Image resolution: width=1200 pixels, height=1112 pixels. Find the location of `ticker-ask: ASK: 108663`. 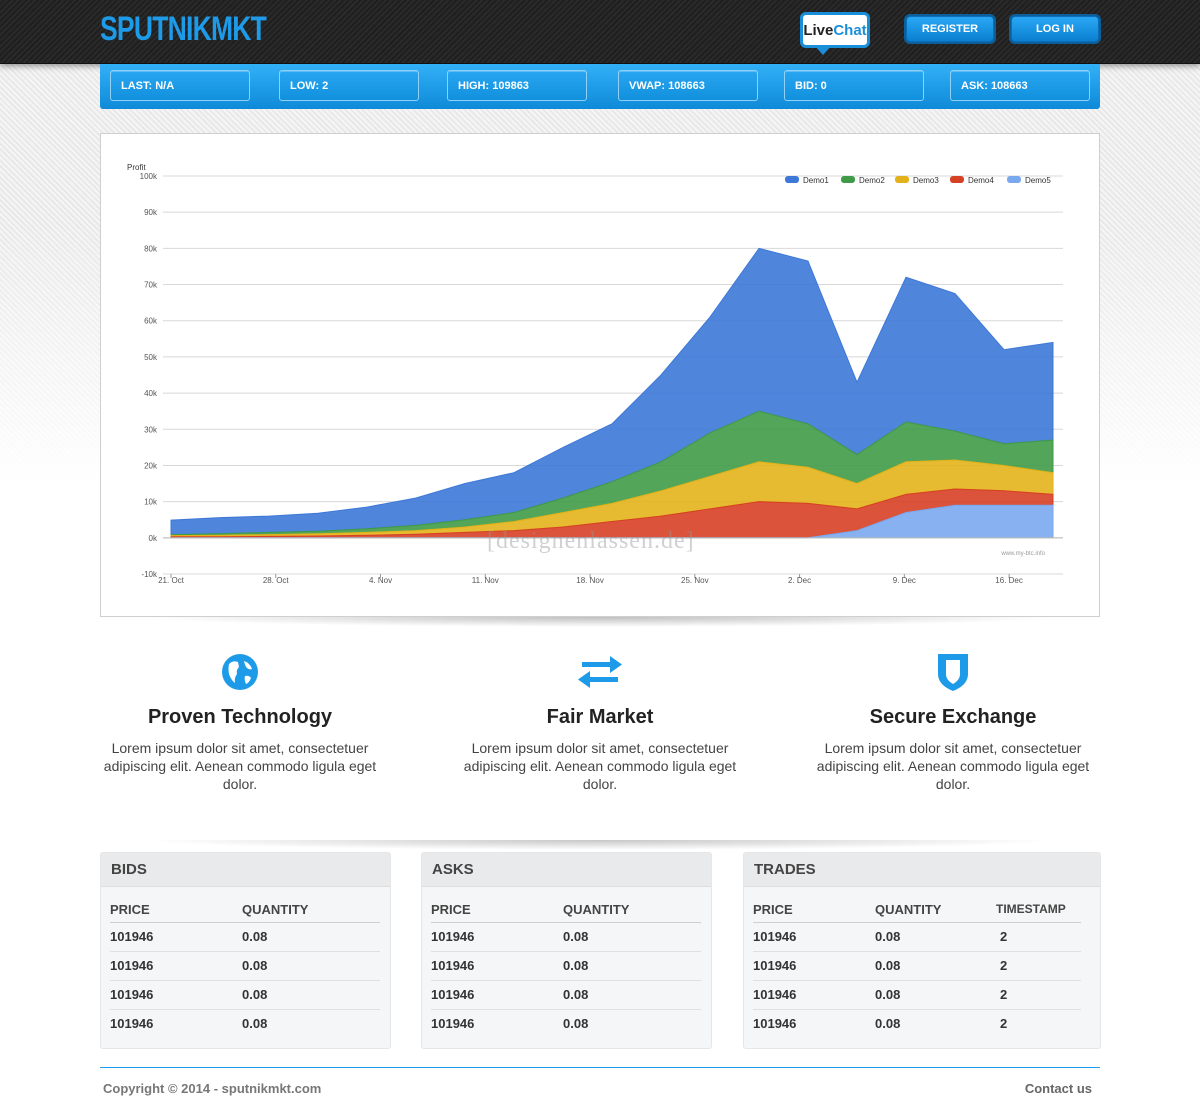

ticker-ask: ASK: 108663 is located at coordinates (1020, 85).